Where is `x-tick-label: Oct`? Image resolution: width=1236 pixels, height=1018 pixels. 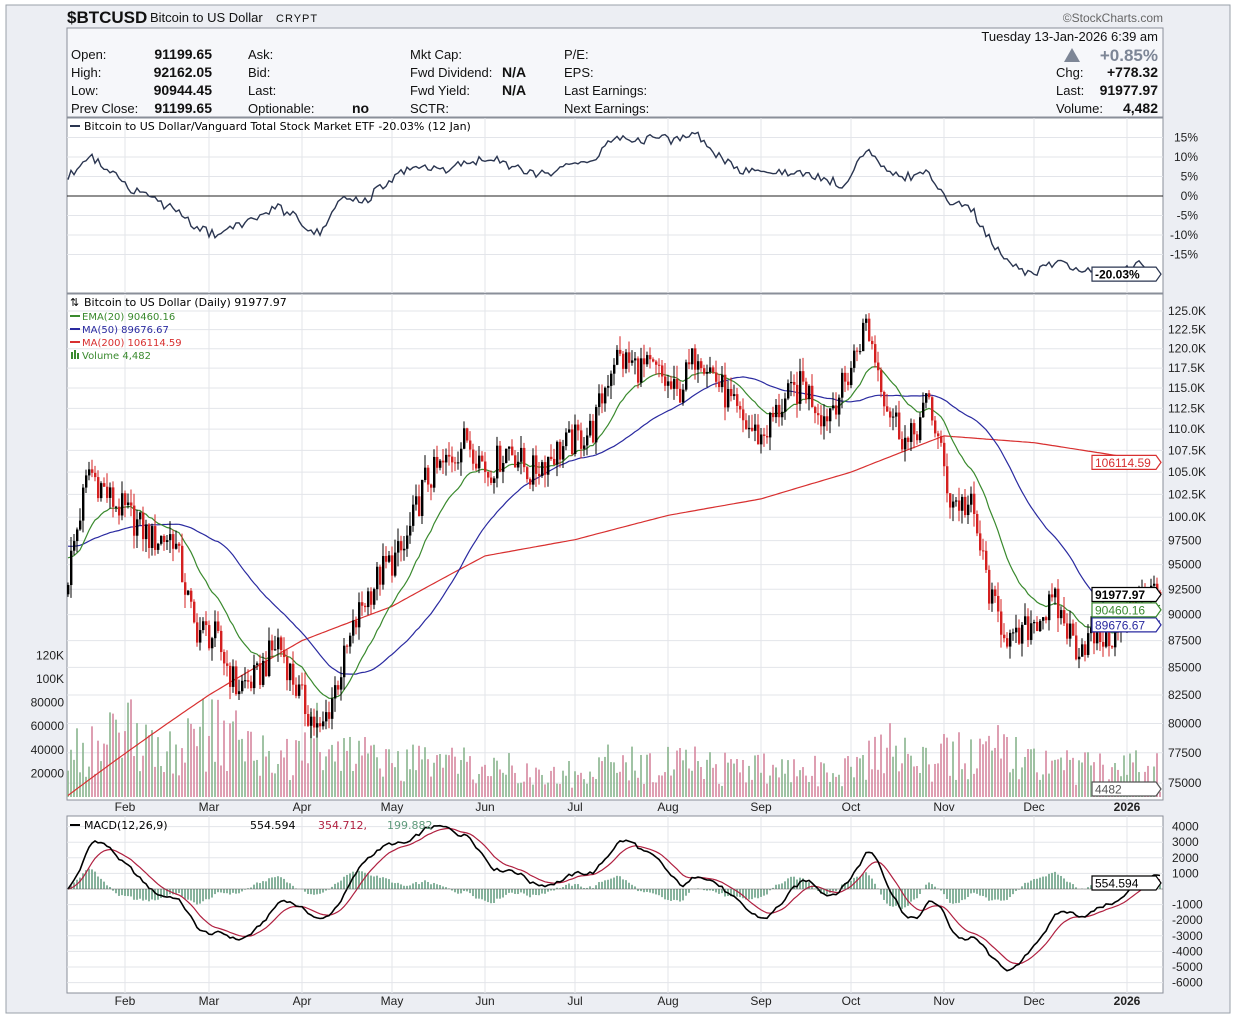 x-tick-label: Oct is located at coordinates (851, 807).